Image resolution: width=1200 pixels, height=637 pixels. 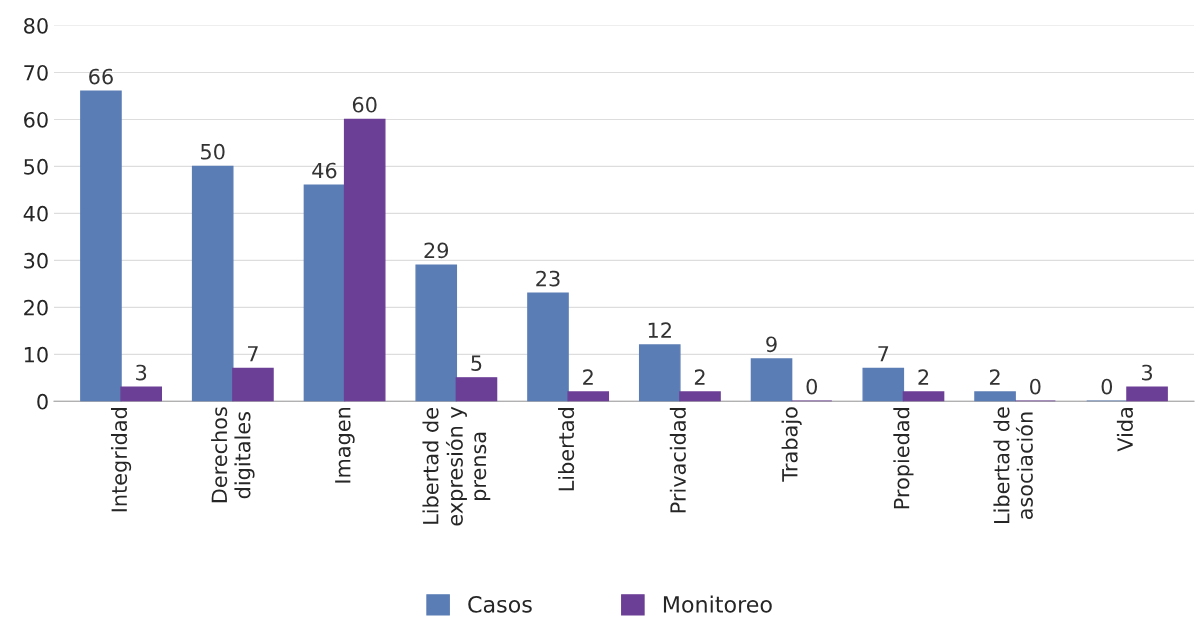 I want to click on x-tick-label: Derechos digitales, so click(x=233, y=455).